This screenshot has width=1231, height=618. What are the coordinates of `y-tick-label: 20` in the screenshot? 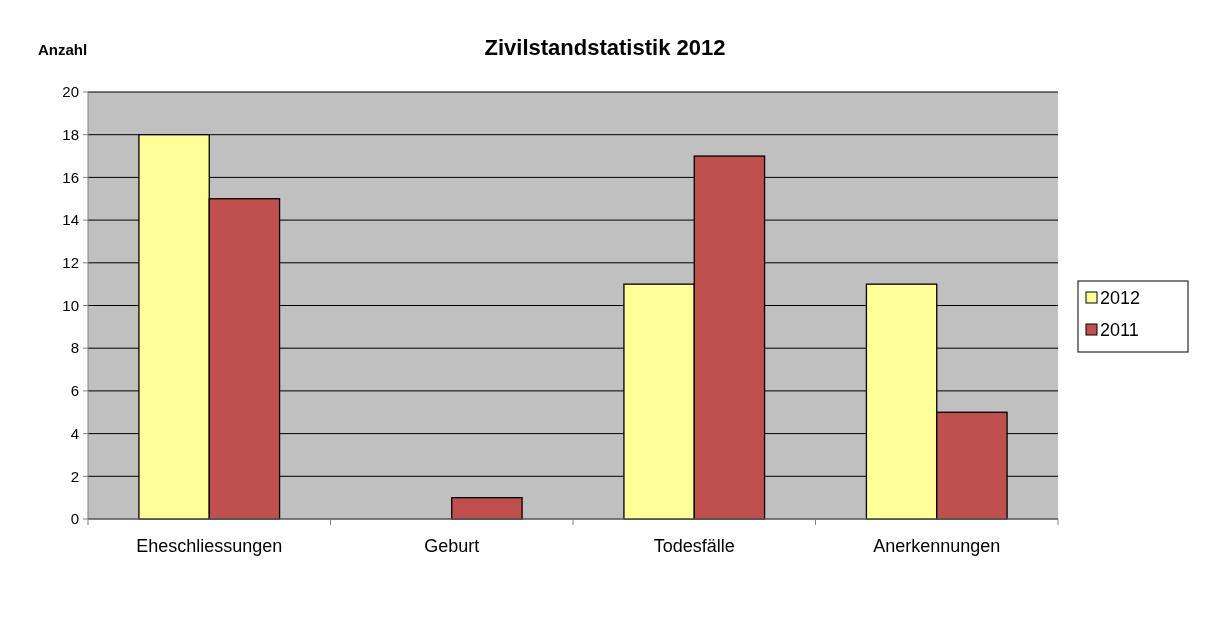 It's located at (70, 92).